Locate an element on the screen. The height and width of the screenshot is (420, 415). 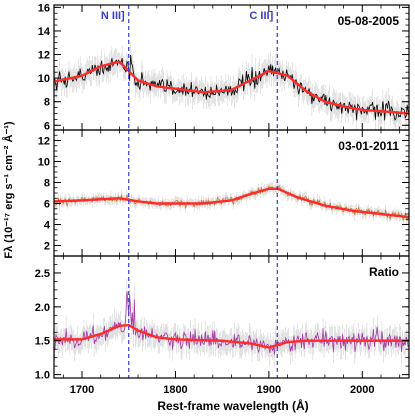
x-axis-label: Rest-frame wavelength (Å) is located at coordinates (232, 405).